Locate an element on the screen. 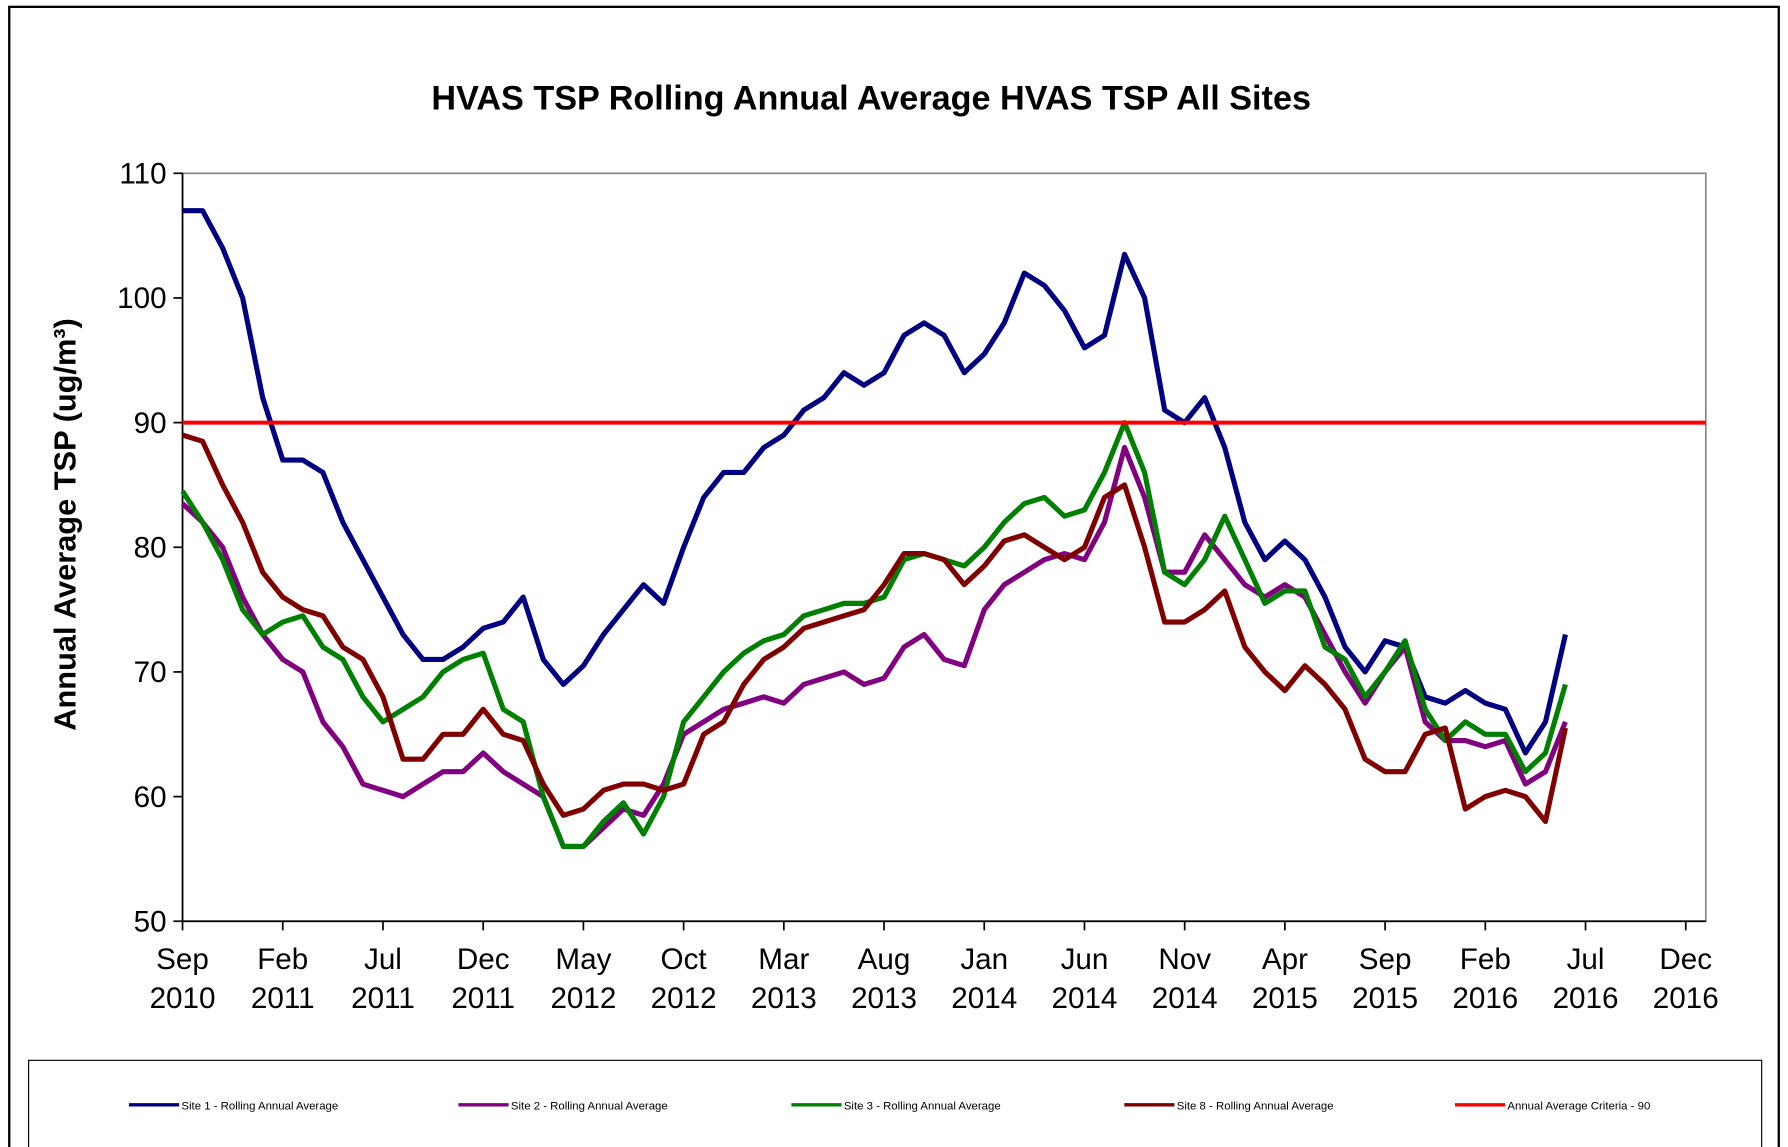  x-tick-label: Sep 2010 is located at coordinates (183, 979).